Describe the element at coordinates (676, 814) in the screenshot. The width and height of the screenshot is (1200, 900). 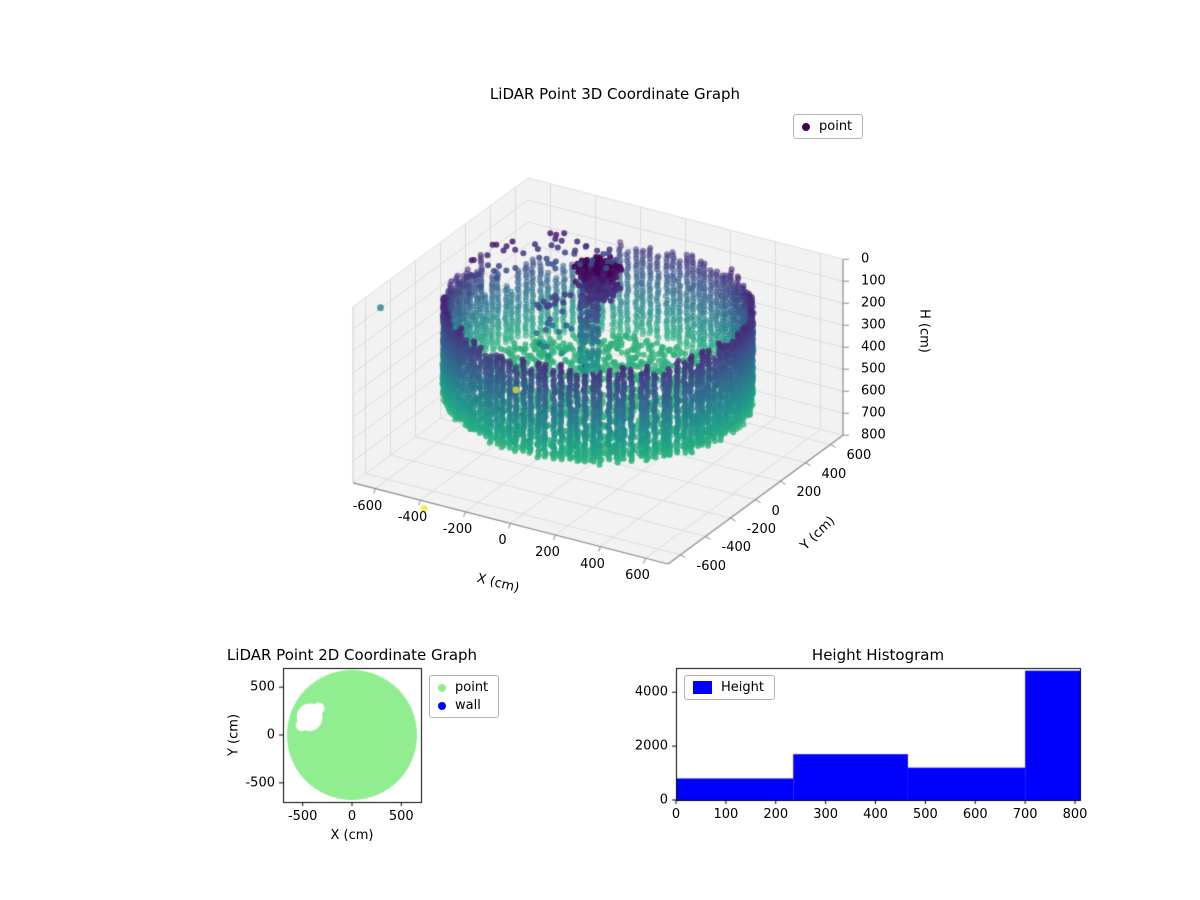
I see `x-tick-label-hist: 0` at that location.